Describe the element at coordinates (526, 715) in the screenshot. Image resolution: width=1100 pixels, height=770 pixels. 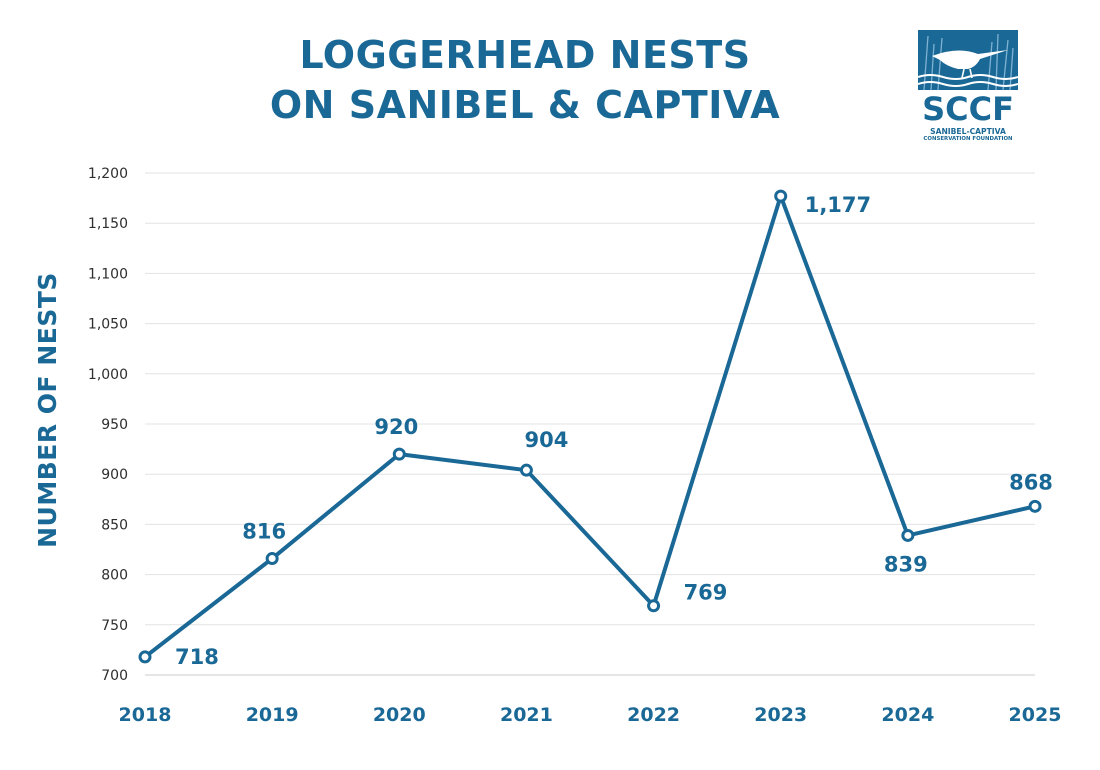
I see `x-tick-label-2021: 2021` at that location.